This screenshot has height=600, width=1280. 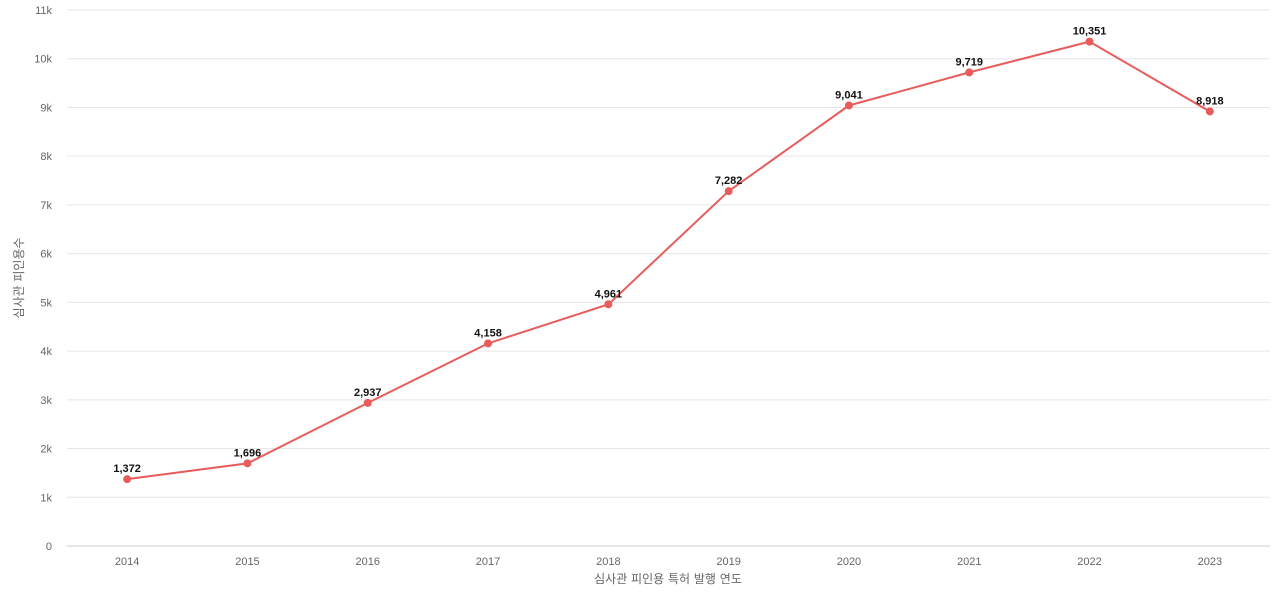 What do you see at coordinates (46, 498) in the screenshot?
I see `y-tick-label: 1k` at bounding box center [46, 498].